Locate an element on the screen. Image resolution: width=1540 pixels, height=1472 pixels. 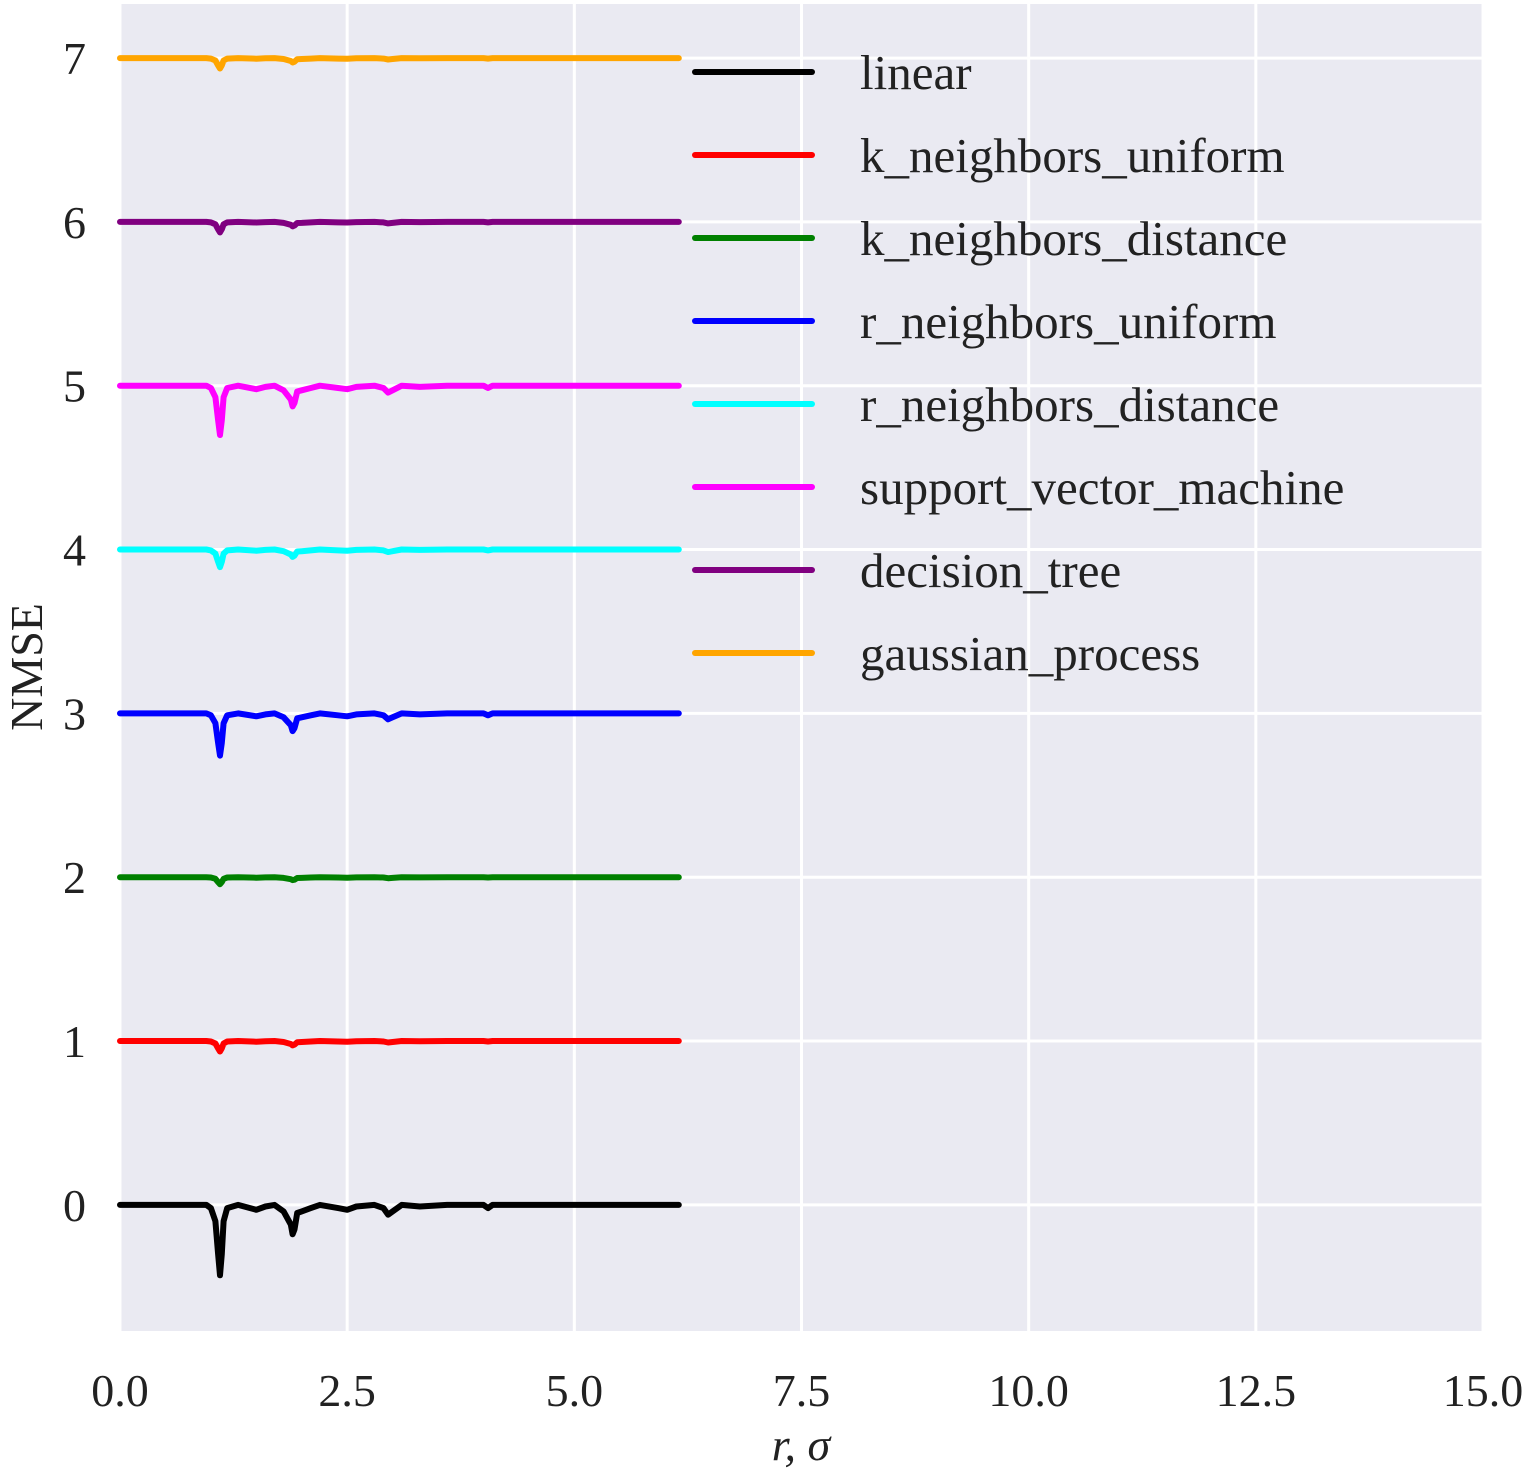
legend-label: r_neighbors_uniform is located at coordinates (1068, 321).